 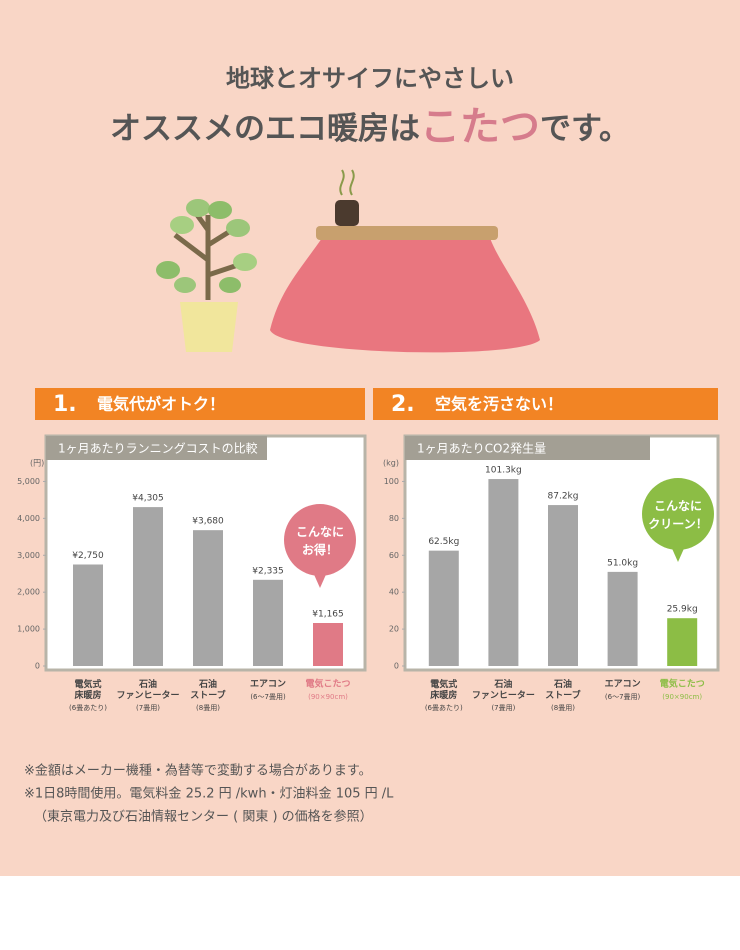 I want to click on y-tick-label: 100, so click(x=391, y=481).